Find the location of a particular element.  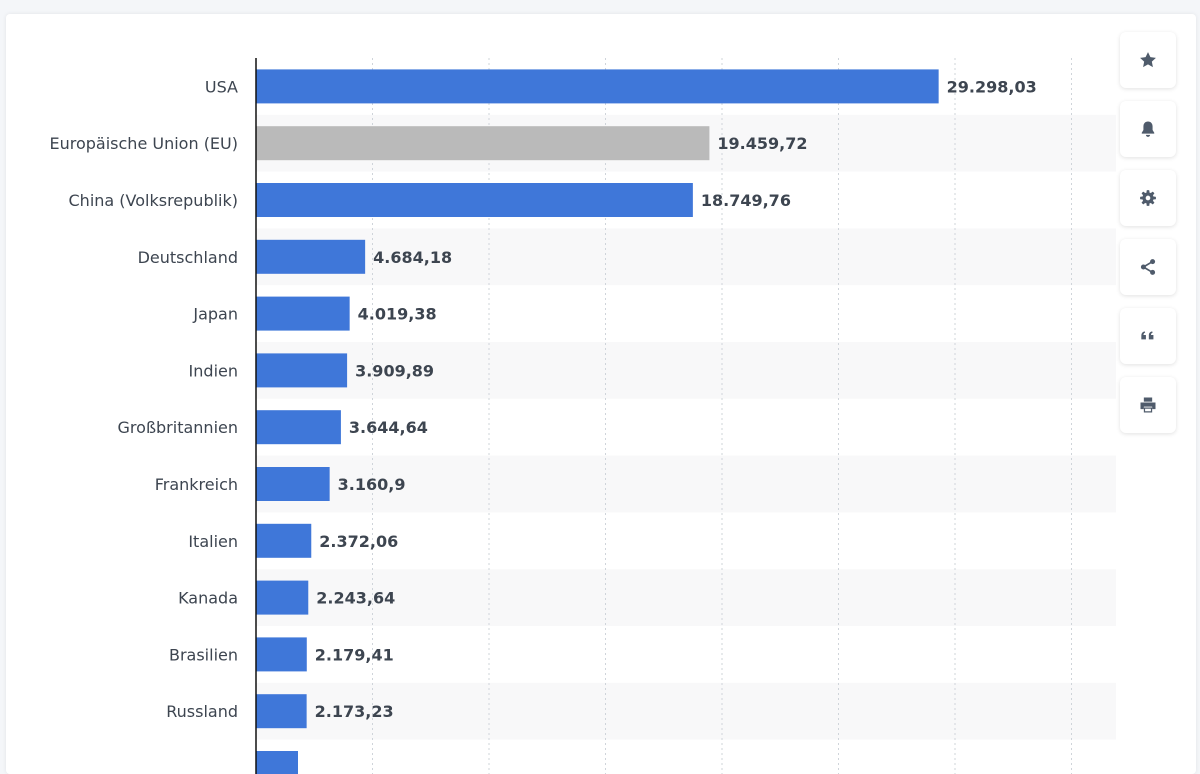

quote-icon is located at coordinates (1147, 335).